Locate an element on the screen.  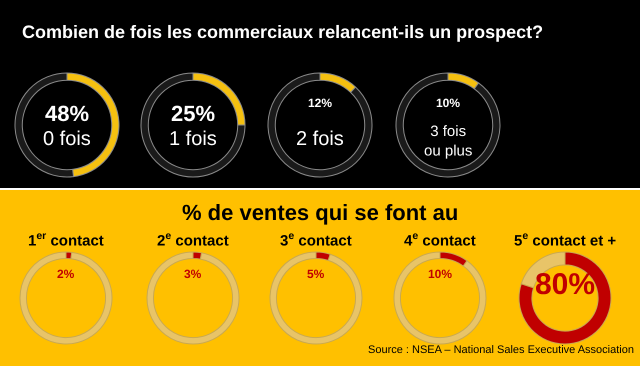
chart-subtitle: 3$^{e}$ contact is located at coordinates (316, 240).